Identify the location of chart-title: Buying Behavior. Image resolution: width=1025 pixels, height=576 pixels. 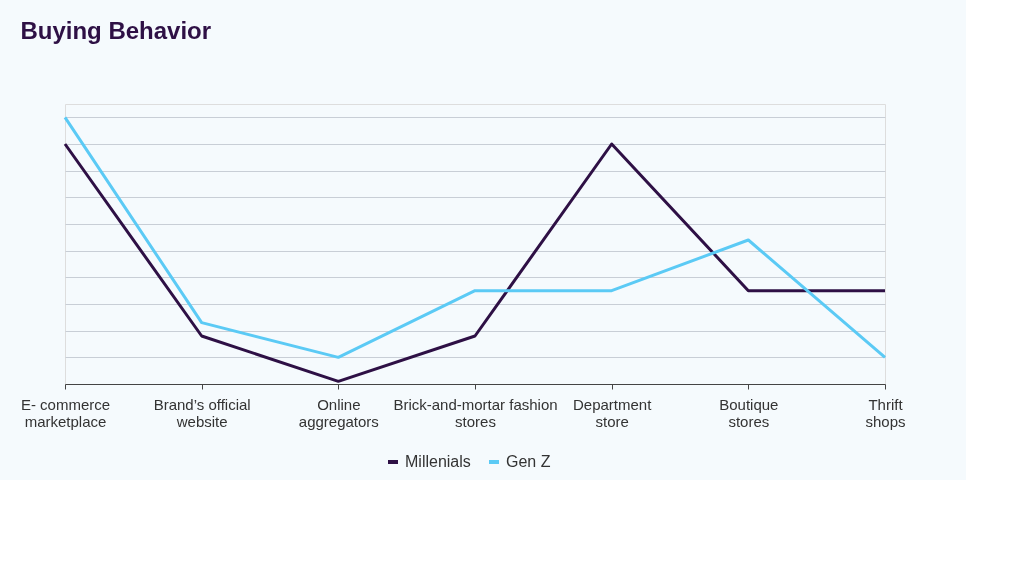
(116, 30).